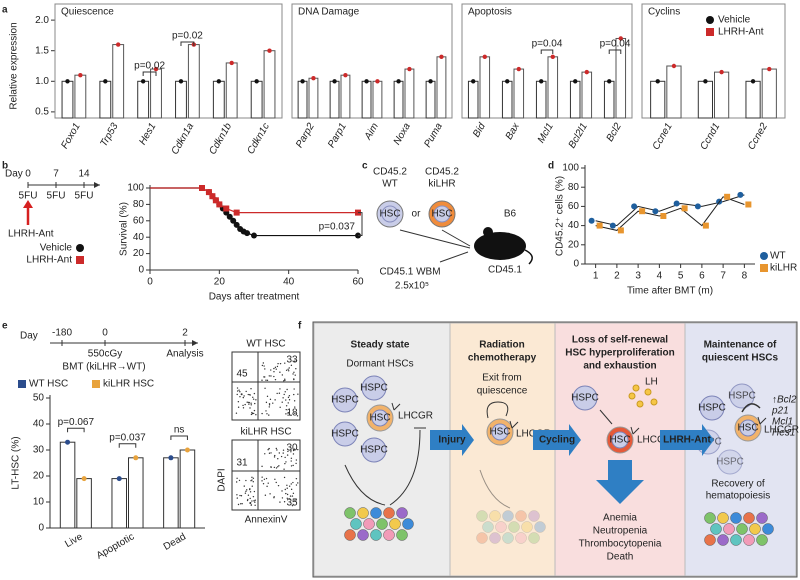  I want to click on legend-label: kiLHR HSC, so click(128, 384).